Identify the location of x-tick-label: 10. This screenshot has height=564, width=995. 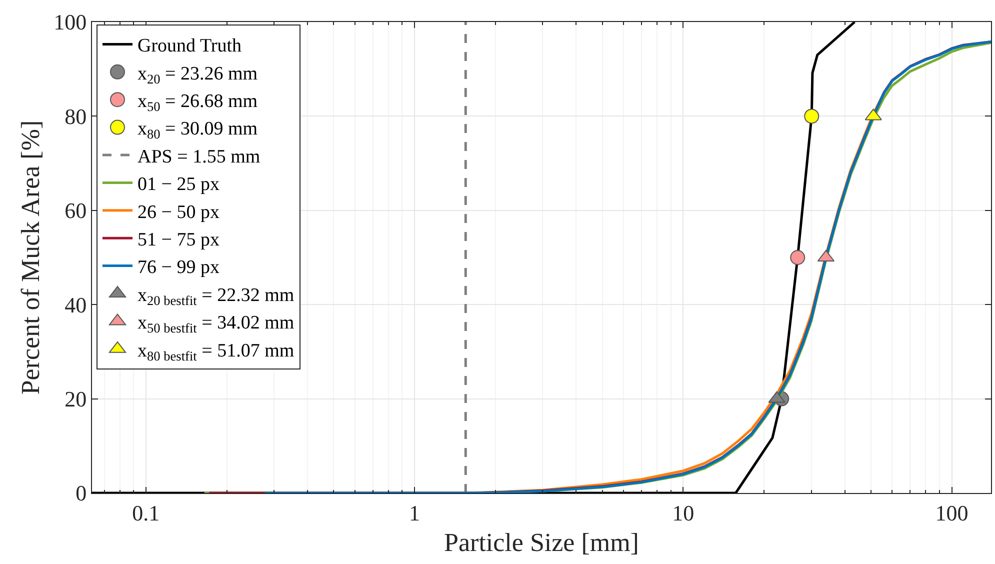
(683, 513).